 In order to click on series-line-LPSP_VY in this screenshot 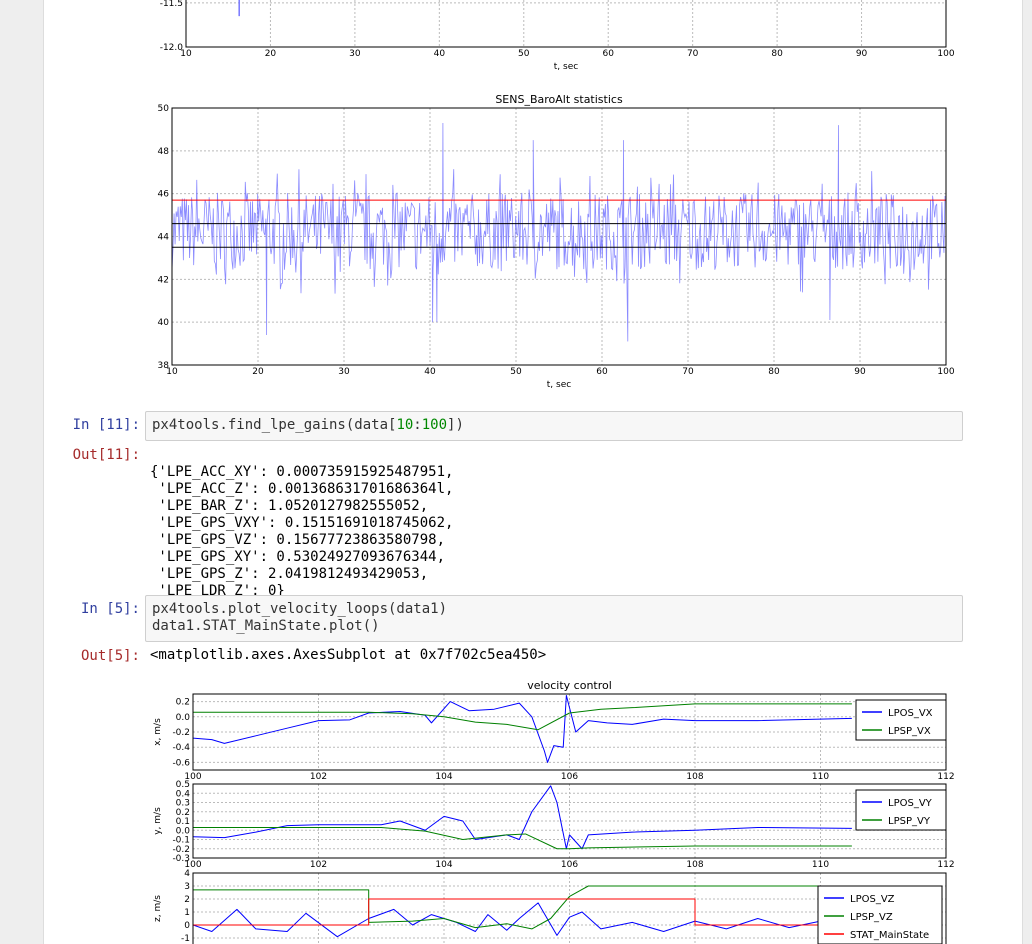, I will do `click(522, 838)`.